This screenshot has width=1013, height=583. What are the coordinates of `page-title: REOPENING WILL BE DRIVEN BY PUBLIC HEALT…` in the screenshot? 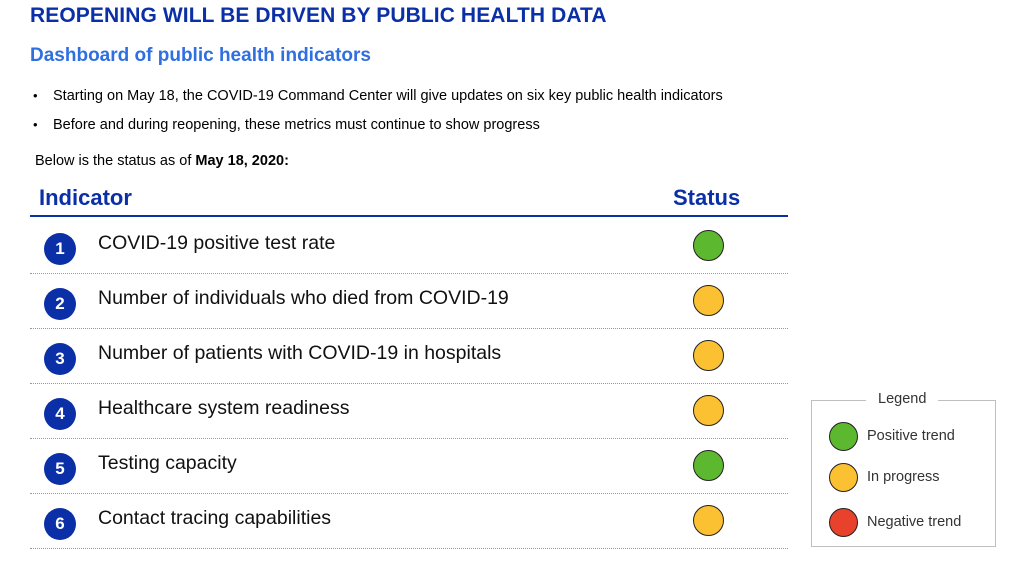 It's located at (318, 15).